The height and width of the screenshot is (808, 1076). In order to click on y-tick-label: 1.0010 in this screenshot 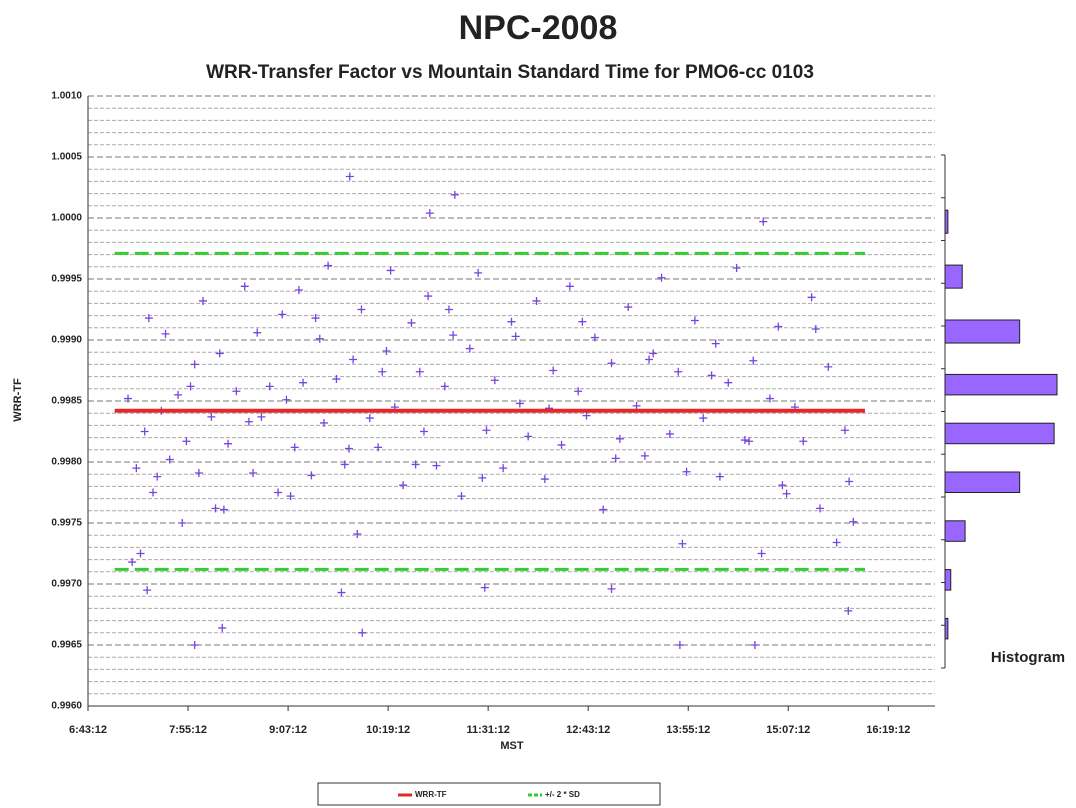, I will do `click(66, 96)`.